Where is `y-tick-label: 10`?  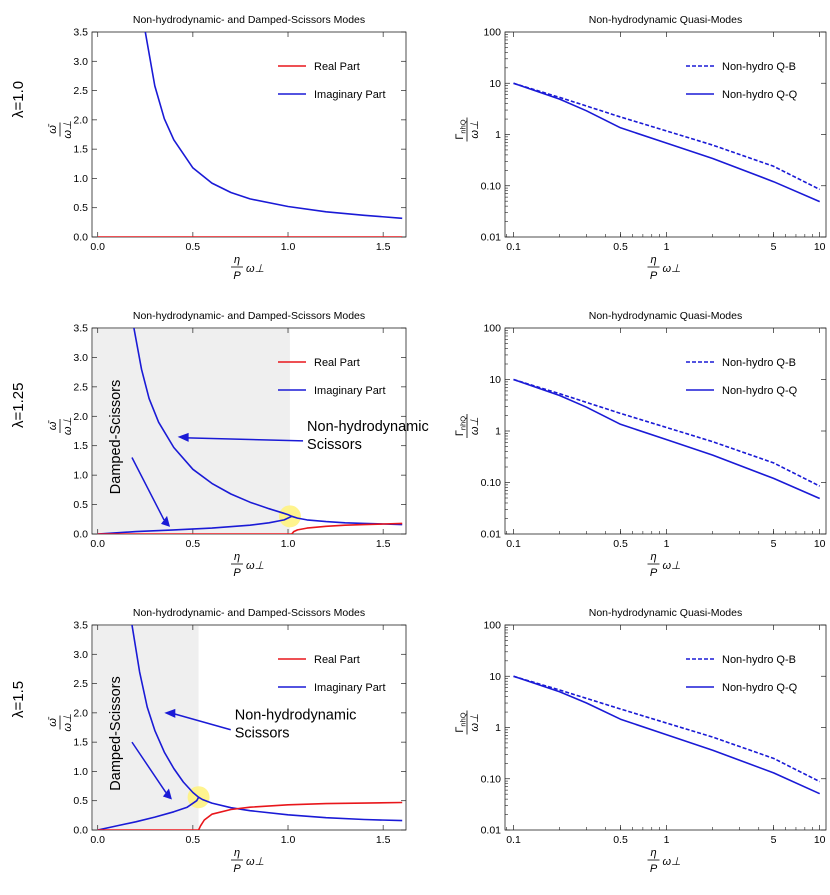 y-tick-label: 10 is located at coordinates (495, 84).